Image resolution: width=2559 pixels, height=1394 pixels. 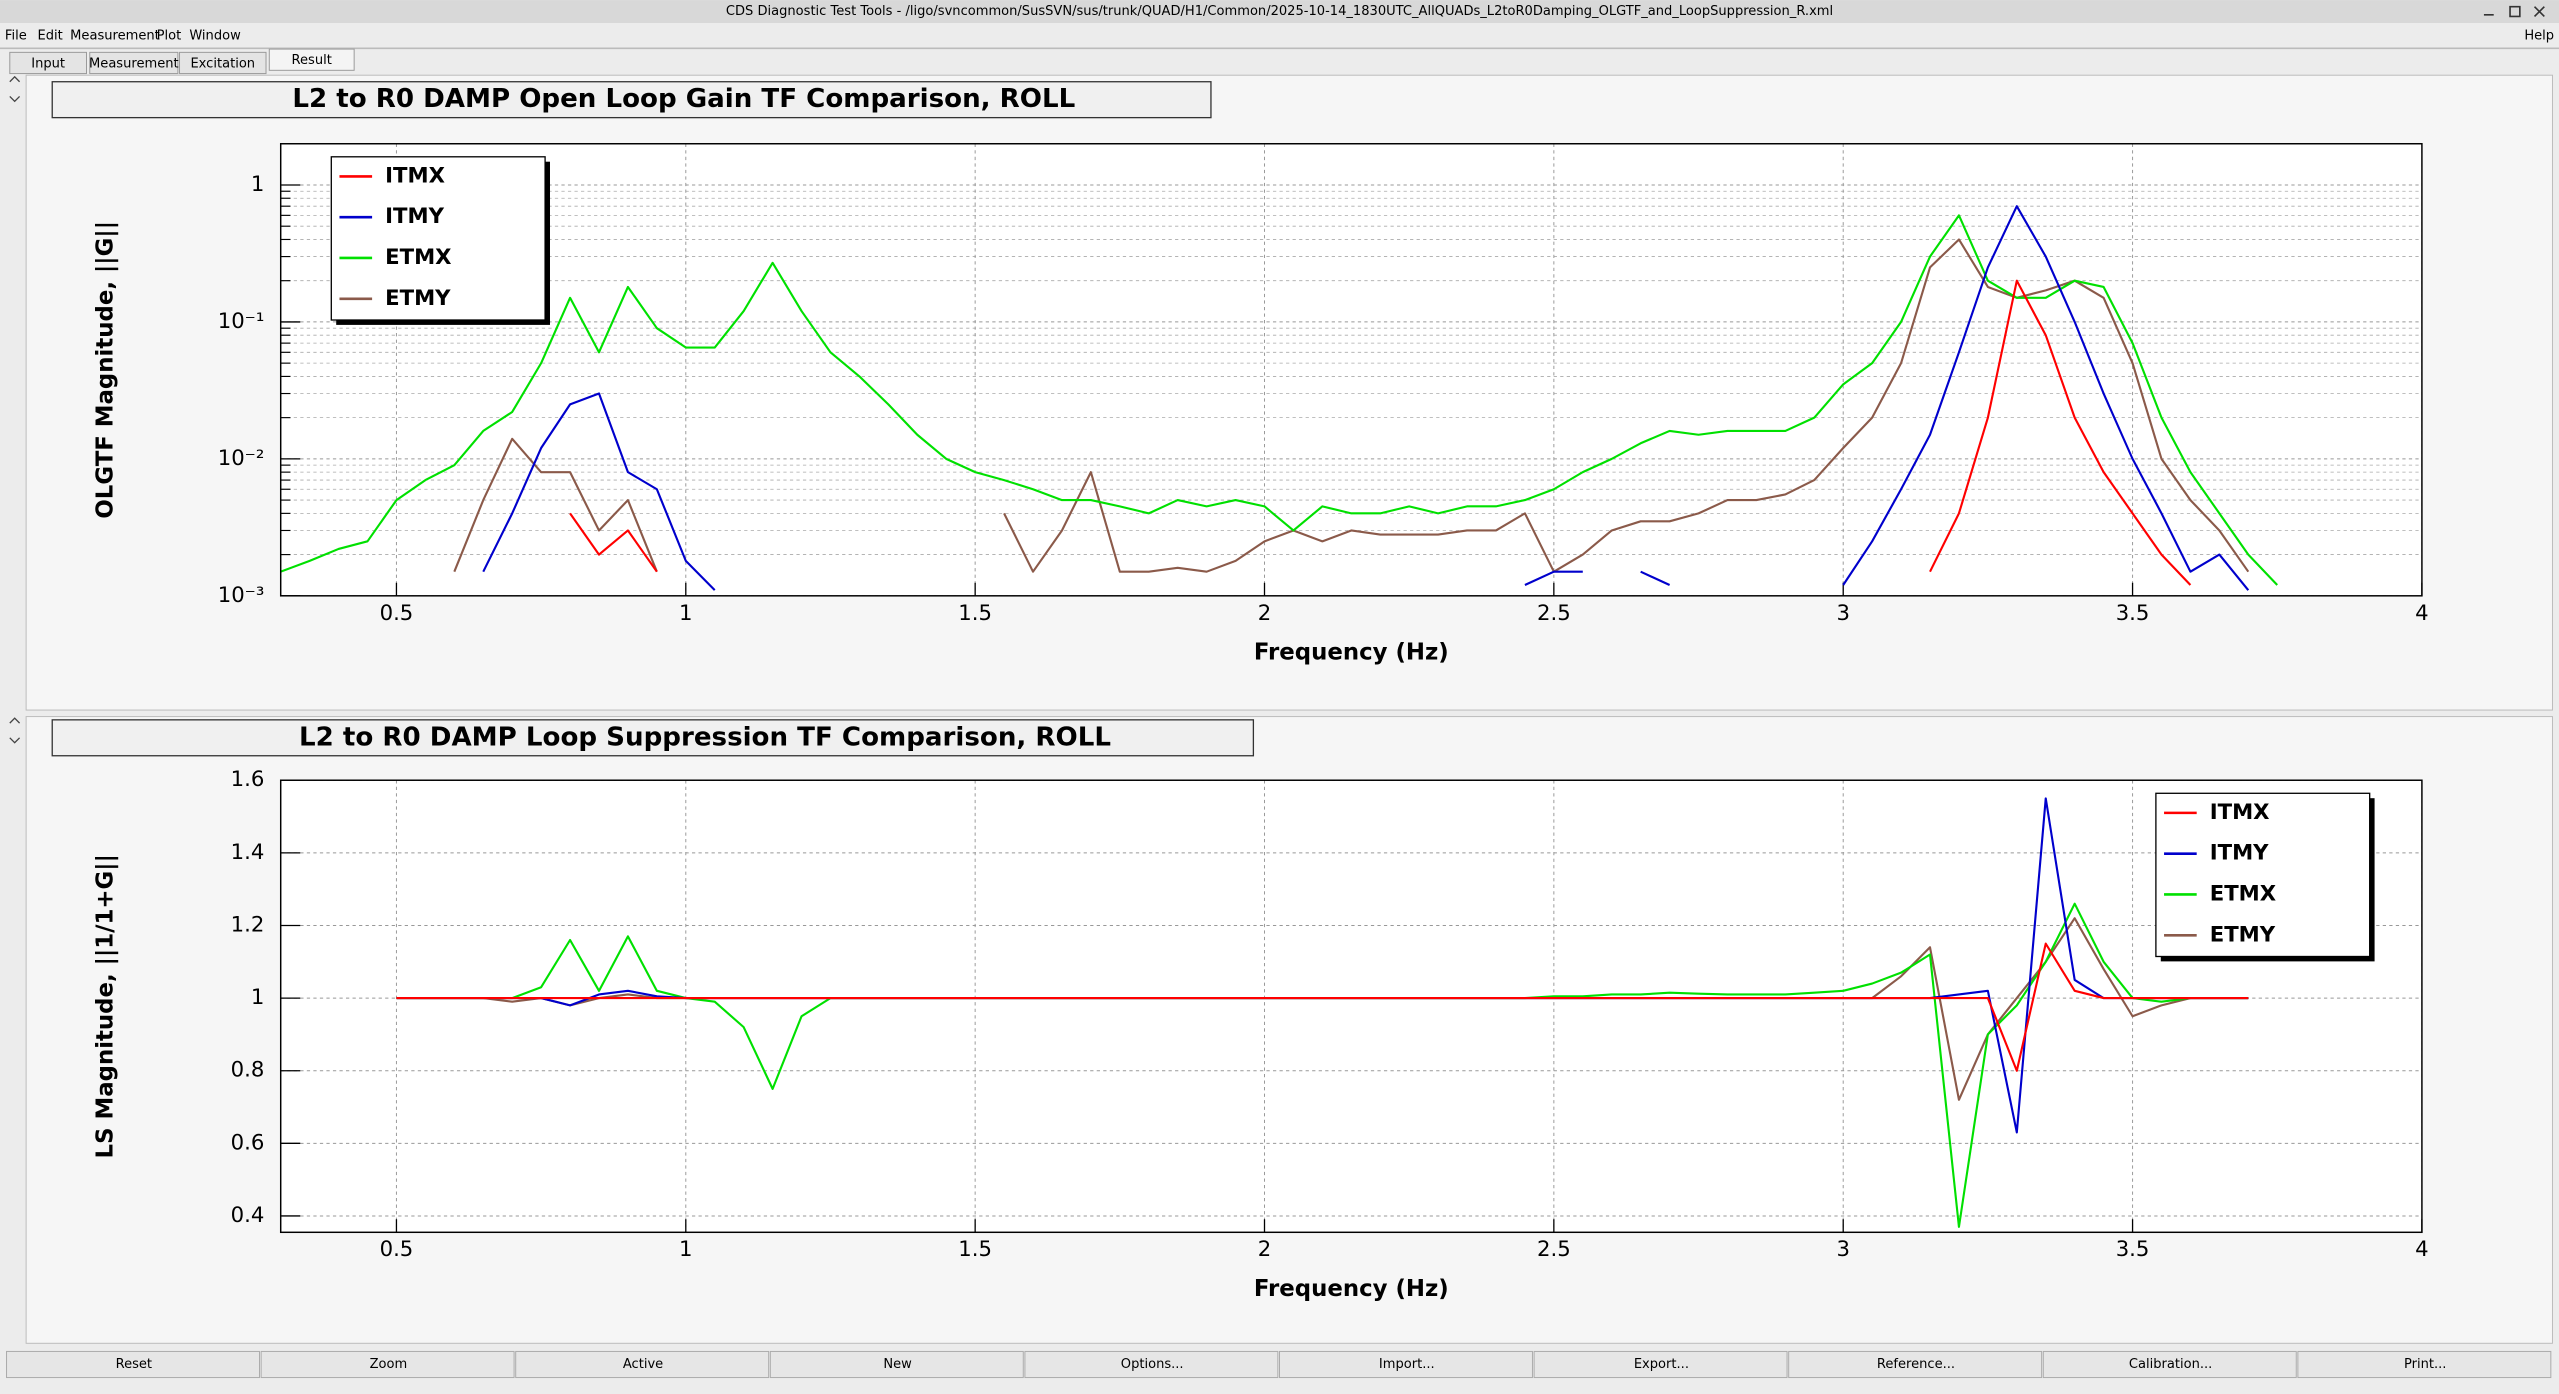 I want to click on menu-item: Plot, so click(x=169, y=36).